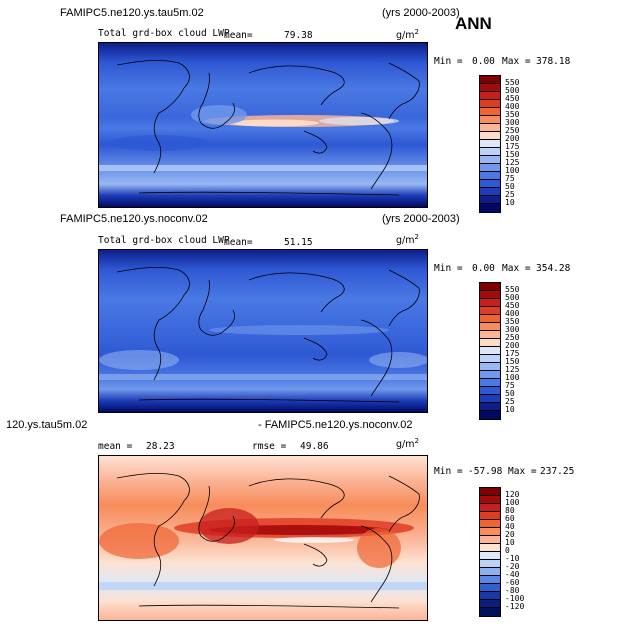  I want to click on colorbar-tick-label: 200, so click(512, 138).